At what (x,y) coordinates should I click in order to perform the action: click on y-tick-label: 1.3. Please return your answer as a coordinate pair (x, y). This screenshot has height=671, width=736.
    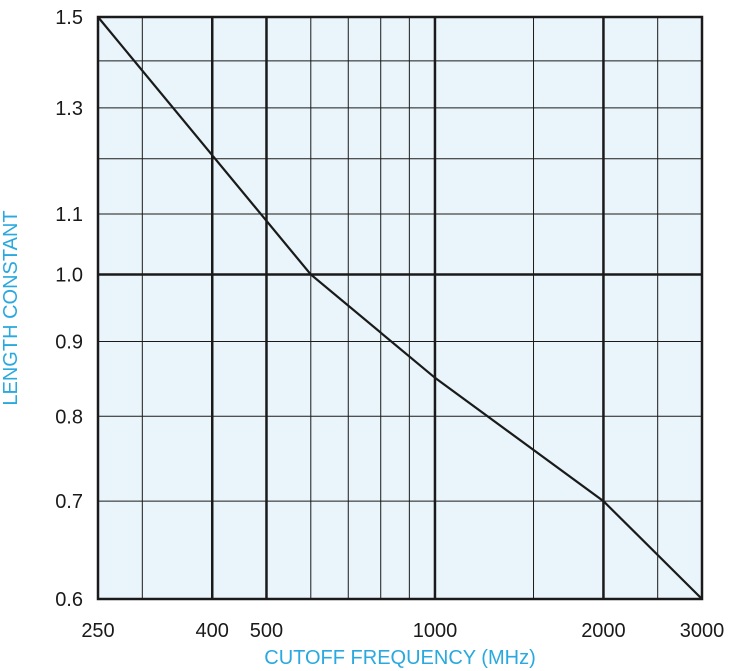
    Looking at the image, I should click on (69, 109).